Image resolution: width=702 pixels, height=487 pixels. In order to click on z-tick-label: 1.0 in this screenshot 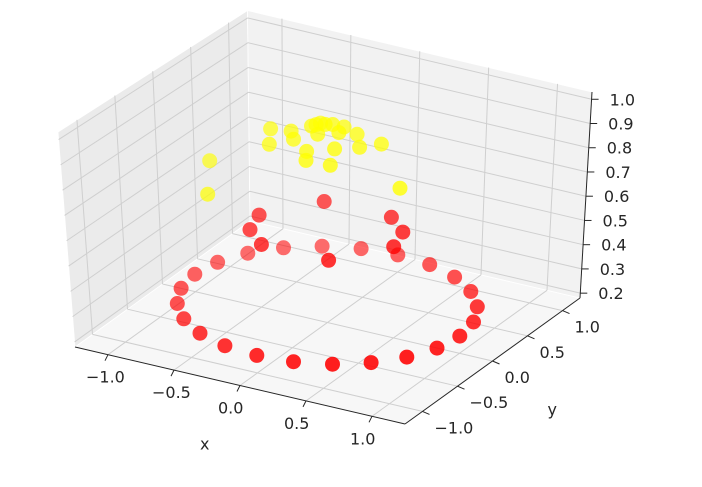, I will do `click(622, 99)`.